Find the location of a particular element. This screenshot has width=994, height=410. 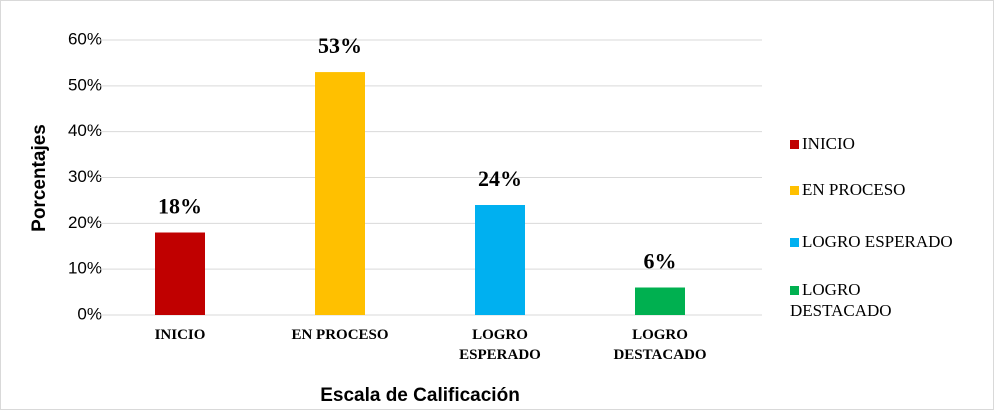

value-label: 24% is located at coordinates (500, 178).